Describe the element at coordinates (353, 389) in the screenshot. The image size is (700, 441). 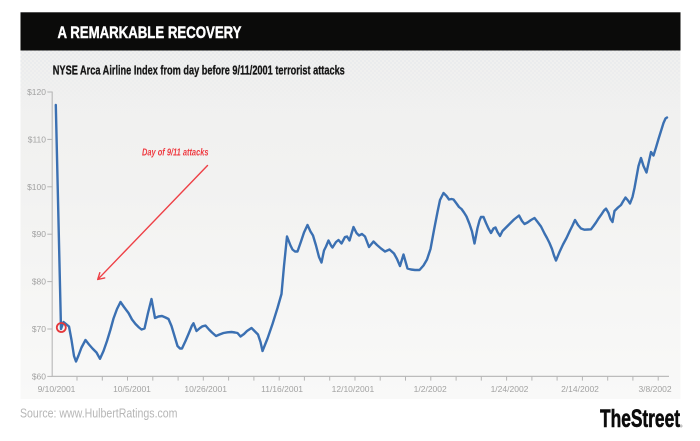
I see `svg-text: 12/10/2001` at that location.